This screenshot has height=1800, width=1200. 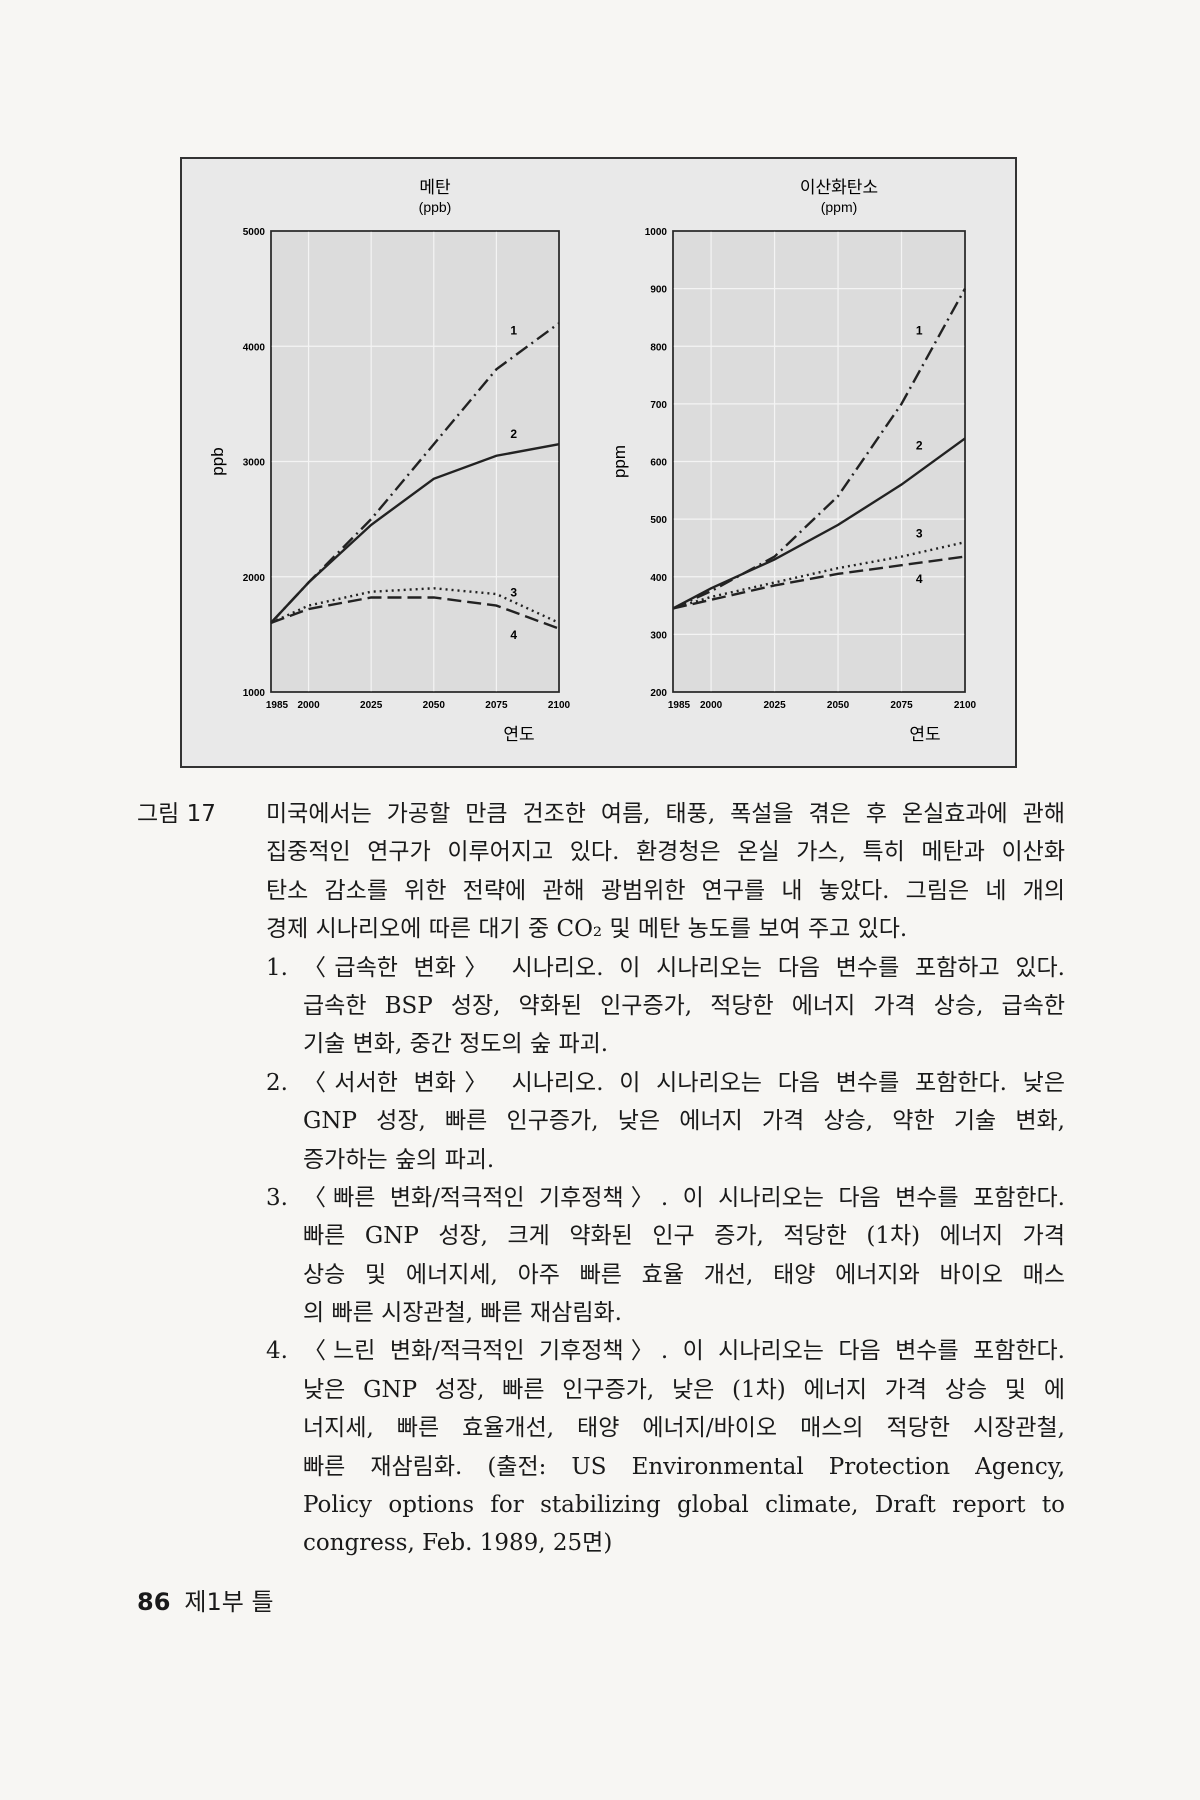 I want to click on text-line: 빠른 GNP 성장, 크게 약화된 인구 증가, 적당한 (1차) 에너지 가격, so click(x=684, y=1236).